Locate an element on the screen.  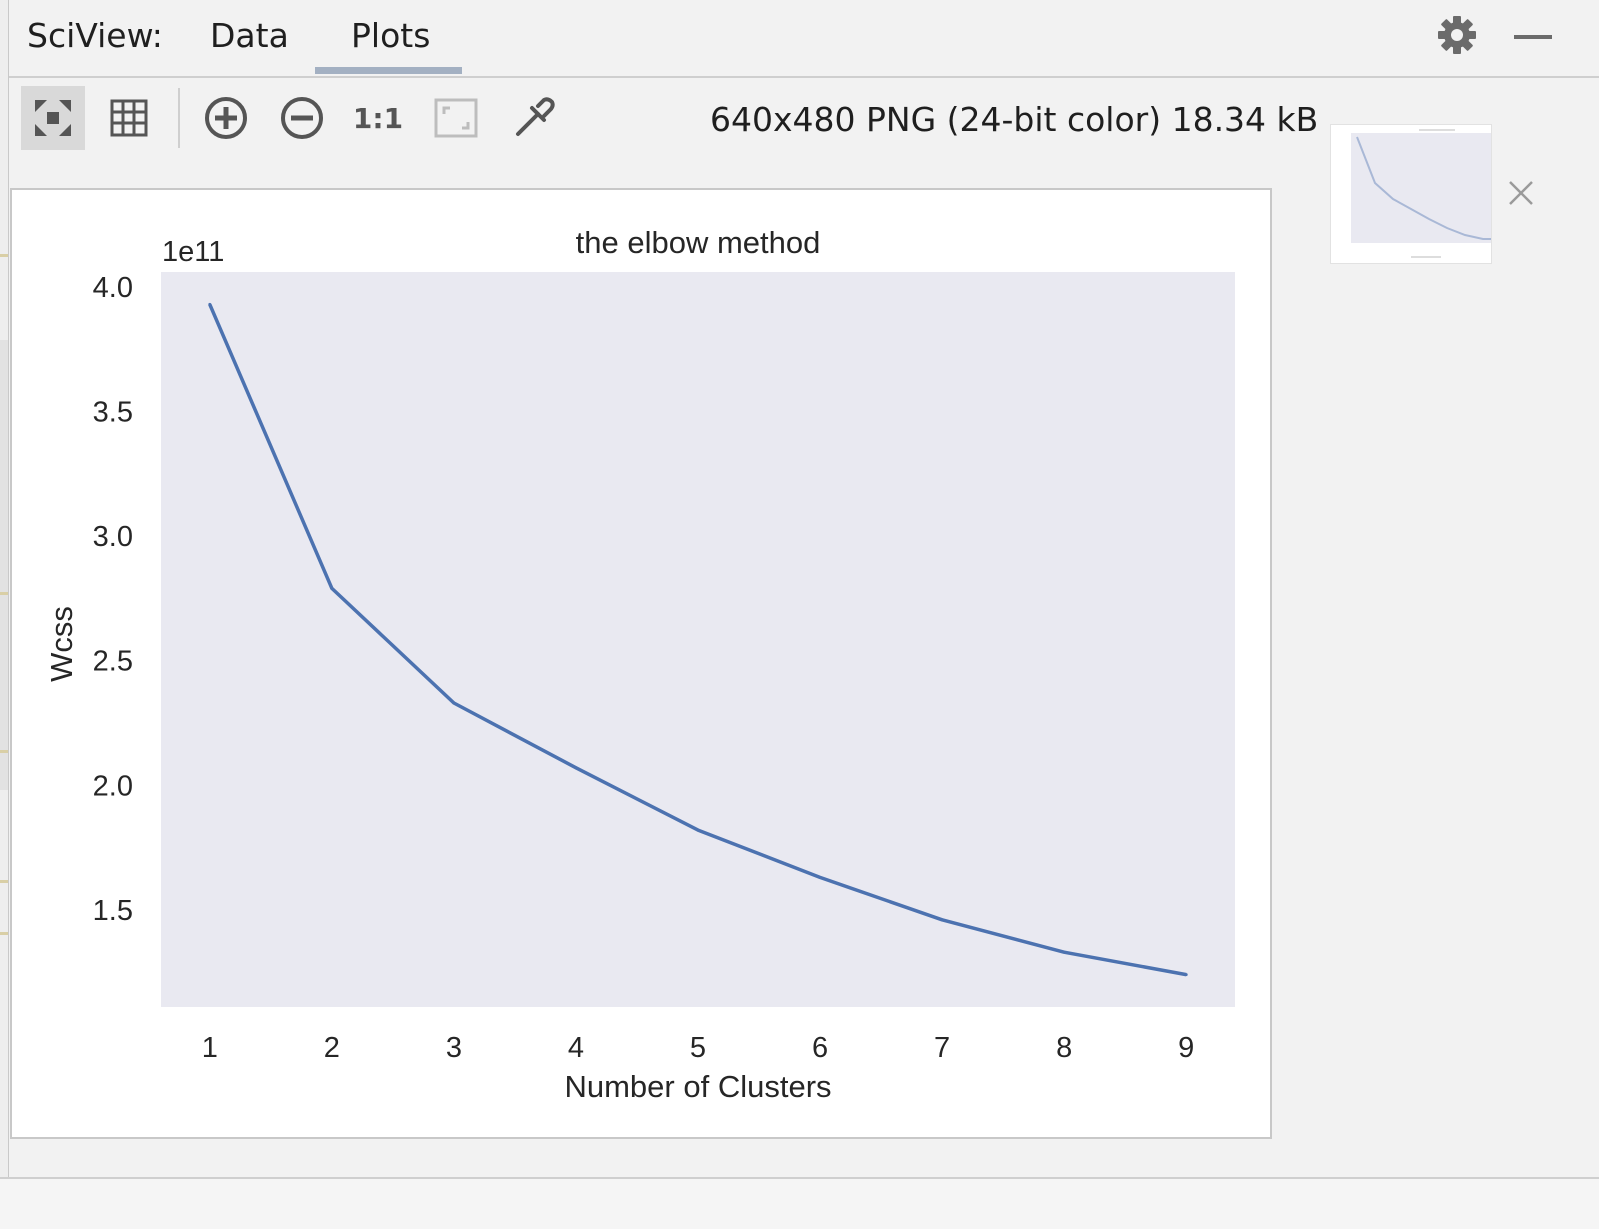
active-tab-indicator is located at coordinates (388, 70).